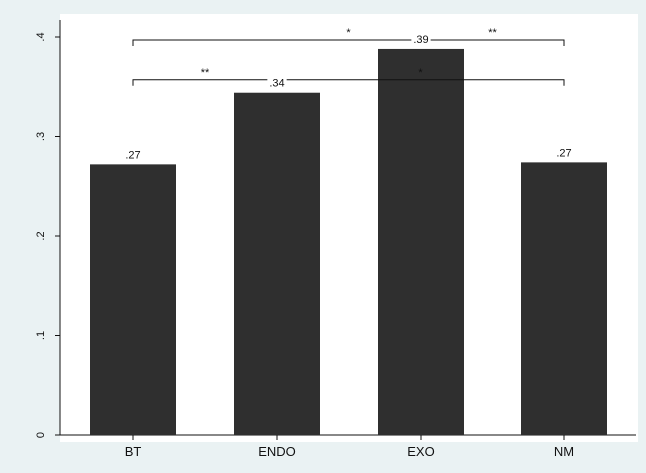  What do you see at coordinates (420, 451) in the screenshot?
I see `x-tick-label: EXO` at bounding box center [420, 451].